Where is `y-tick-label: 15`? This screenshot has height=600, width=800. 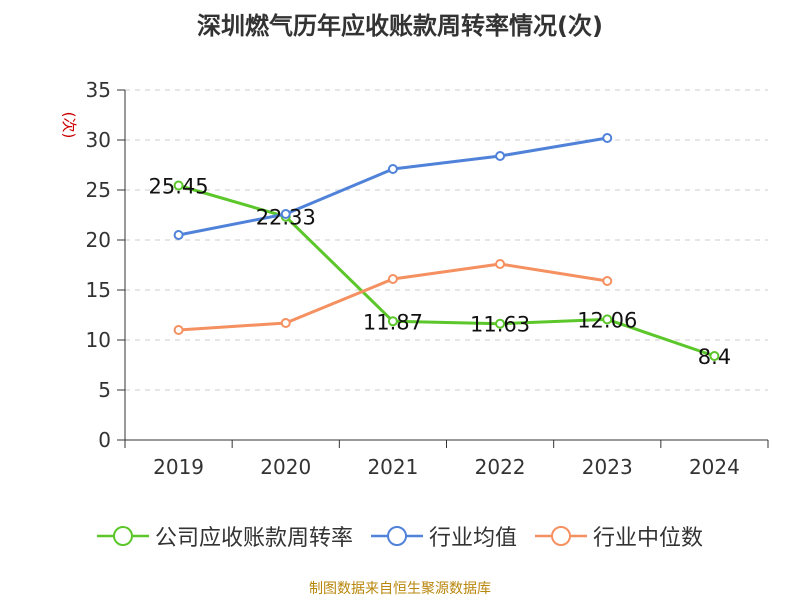
y-tick-label: 15 is located at coordinates (98, 290).